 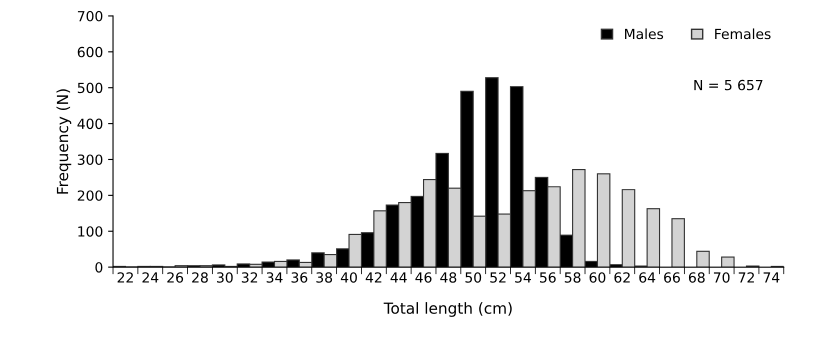 I want to click on x-tick-label: 38, so click(x=324, y=277).